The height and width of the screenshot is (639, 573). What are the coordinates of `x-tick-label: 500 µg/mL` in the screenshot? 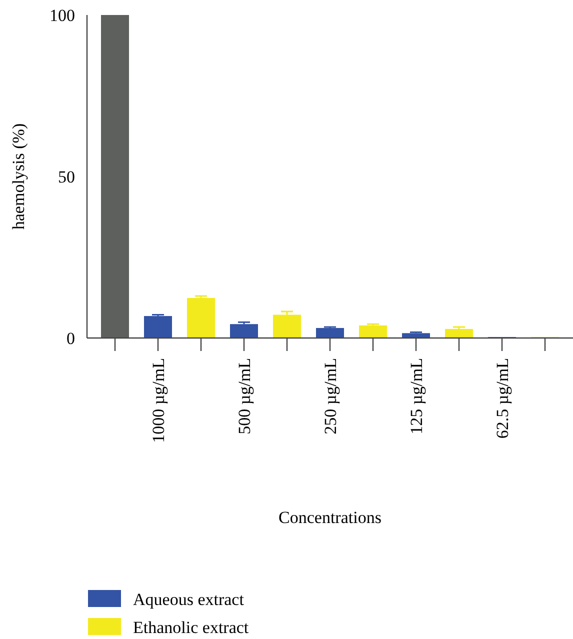 It's located at (244, 396).